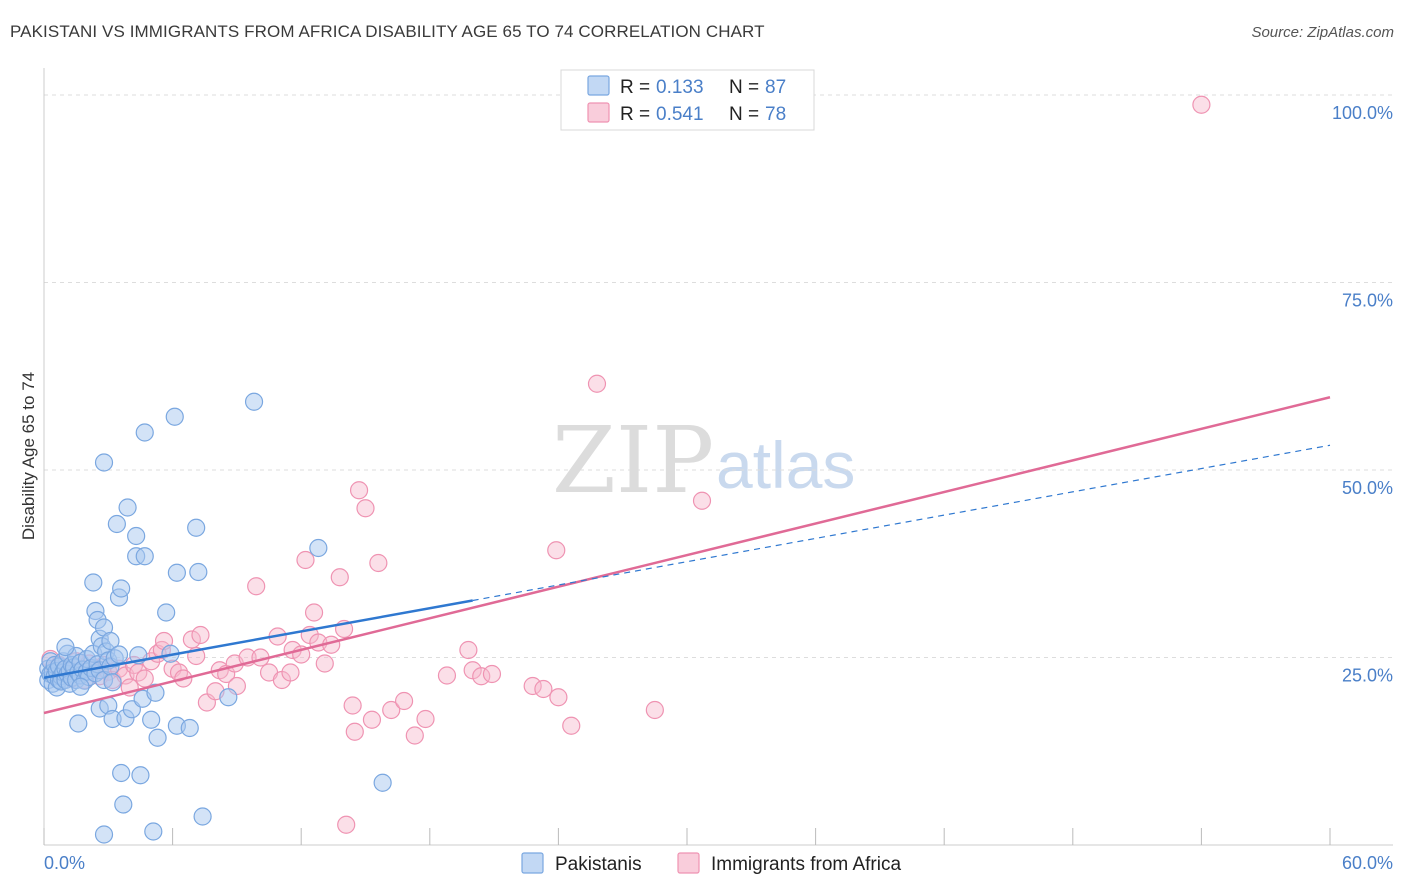 The height and width of the screenshot is (892, 1406). What do you see at coordinates (680, 114) in the screenshot?
I see `legend-r-value: 0.541` at bounding box center [680, 114].